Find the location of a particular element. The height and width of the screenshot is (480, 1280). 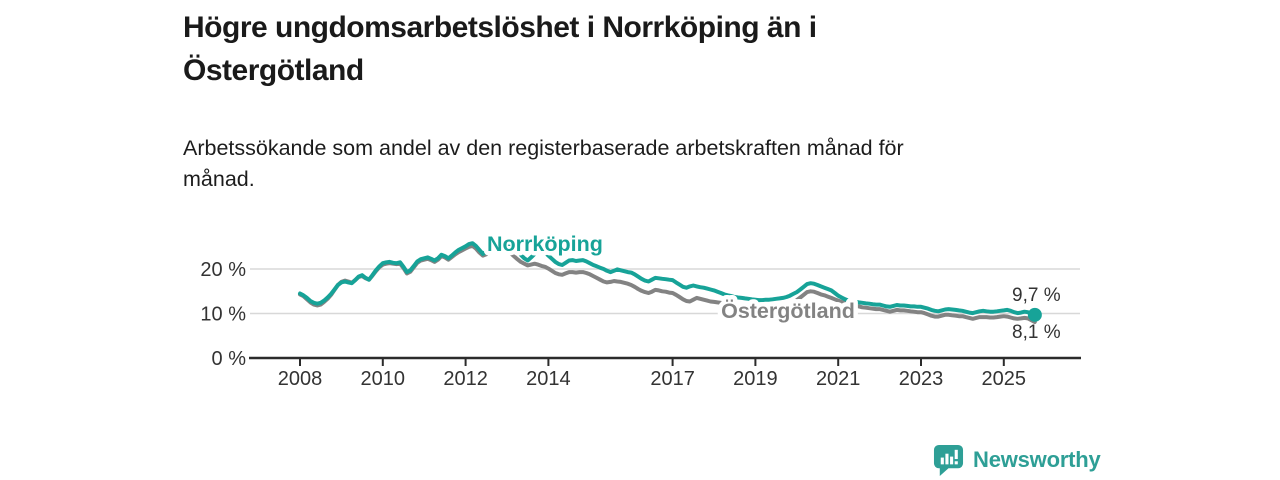

x-tick-label-2014: 2014 is located at coordinates (548, 379).